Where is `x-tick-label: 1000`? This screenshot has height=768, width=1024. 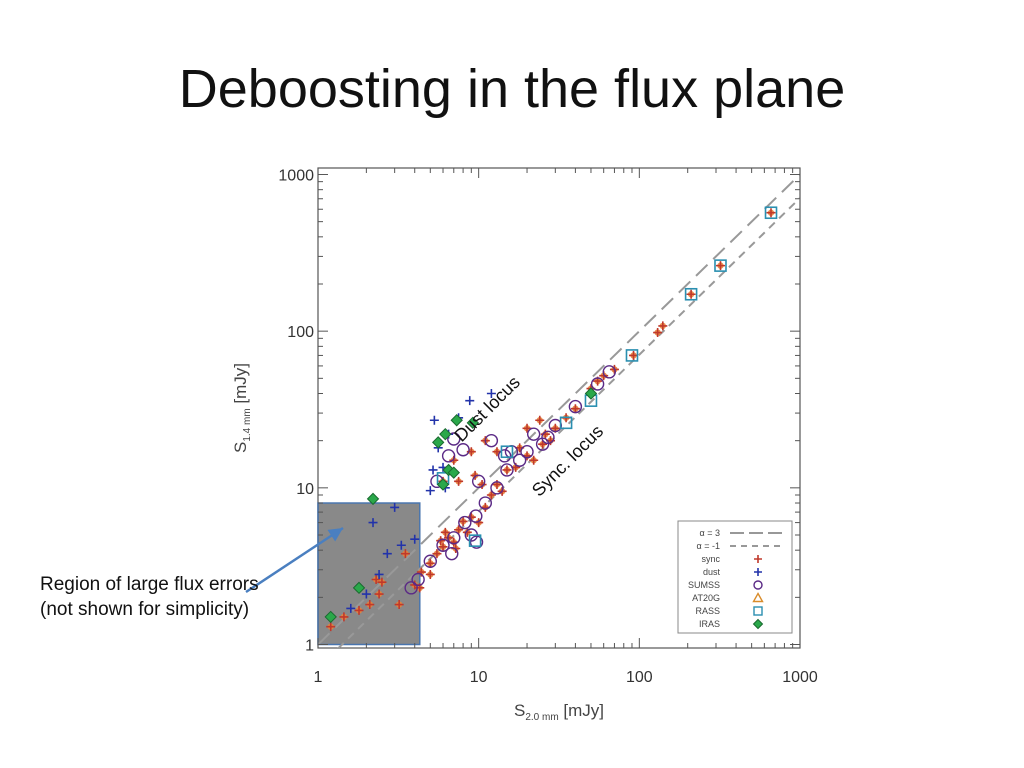 x-tick-label: 1000 is located at coordinates (800, 677).